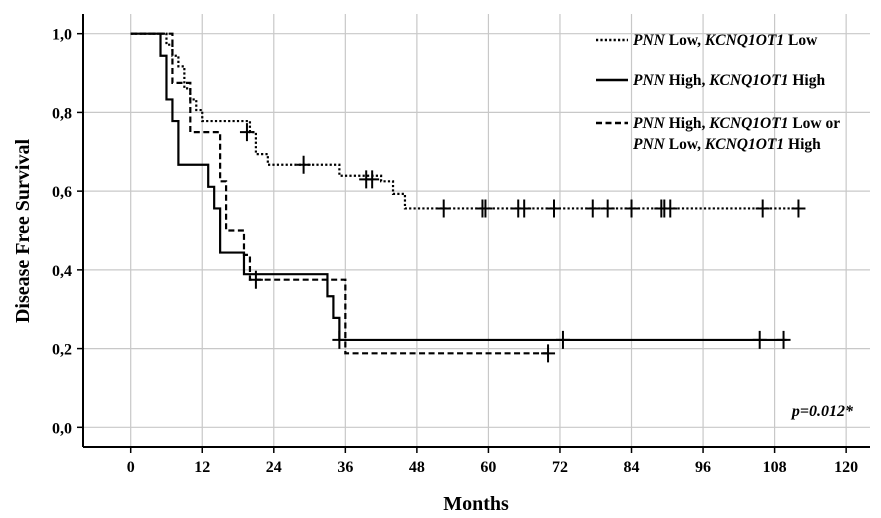 This screenshot has height=518, width=881. I want to click on y-axis-title: Disease Free Survival, so click(23, 231).